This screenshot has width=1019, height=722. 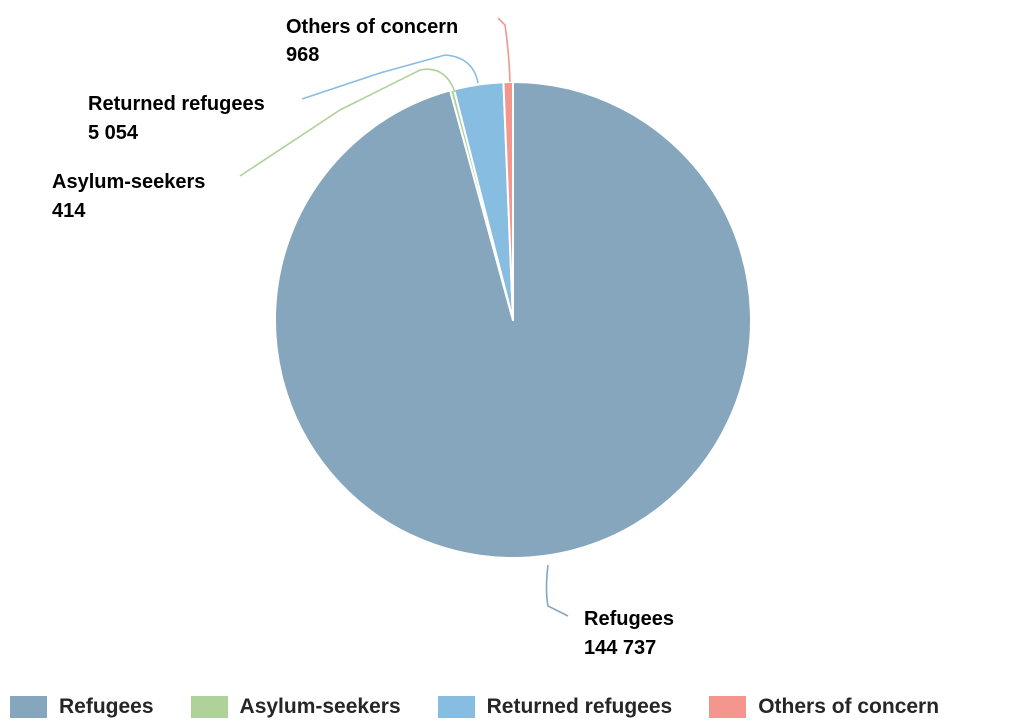 I want to click on legend-swatch-refugees, so click(x=28, y=707).